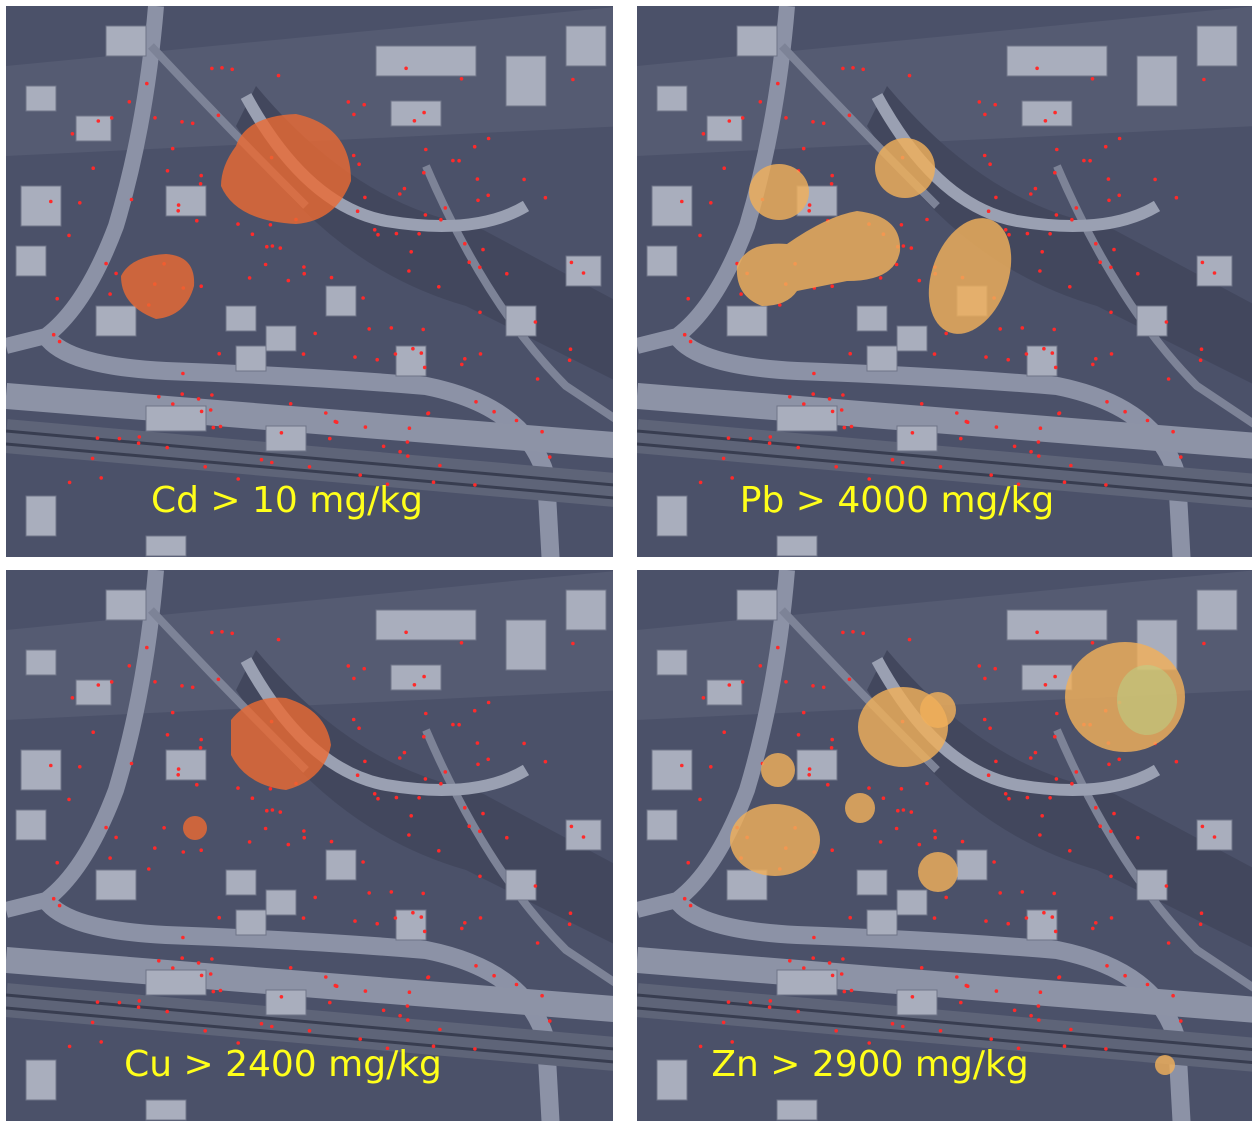 The height and width of the screenshot is (1128, 1256). Describe the element at coordinates (283, 1064) in the screenshot. I see `panel-label: Cu > 2400 mg/kg` at that location.